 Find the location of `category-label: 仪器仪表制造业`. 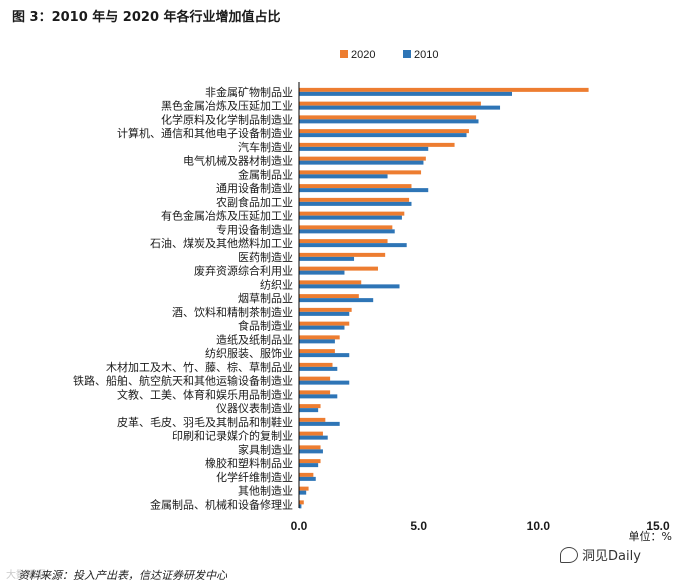

category-label: 仪器仪表制造业 is located at coordinates (254, 408).